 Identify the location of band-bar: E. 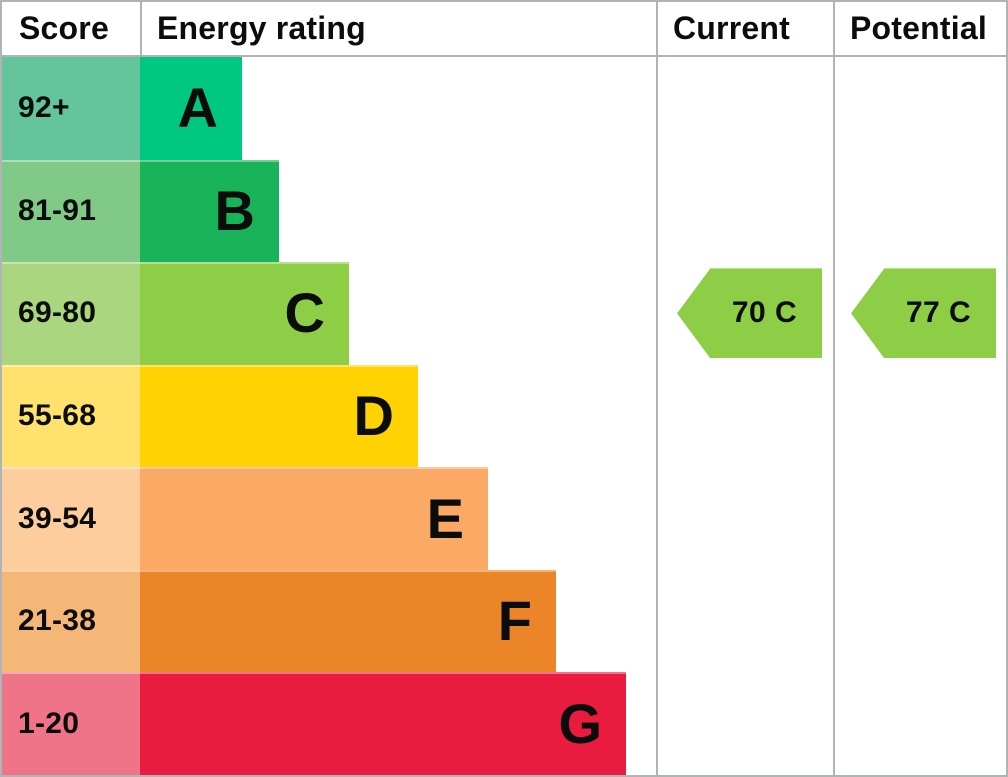
(314, 518).